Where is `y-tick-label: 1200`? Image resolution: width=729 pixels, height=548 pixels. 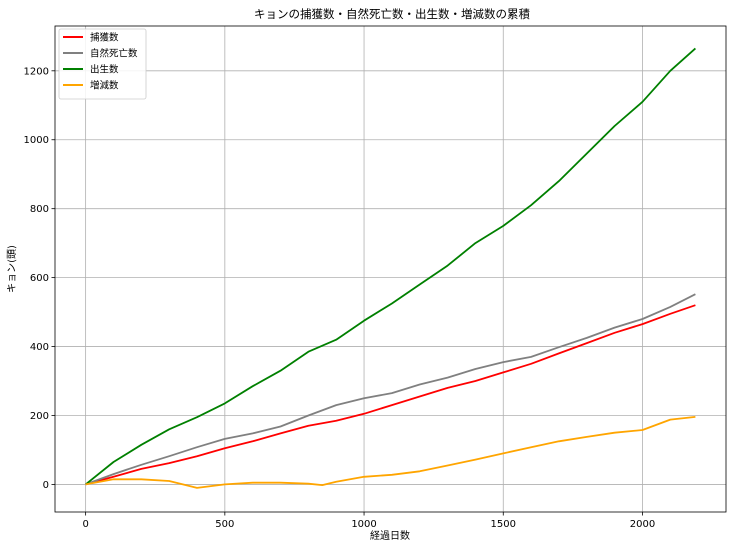 y-tick-label: 1200 is located at coordinates (36, 71).